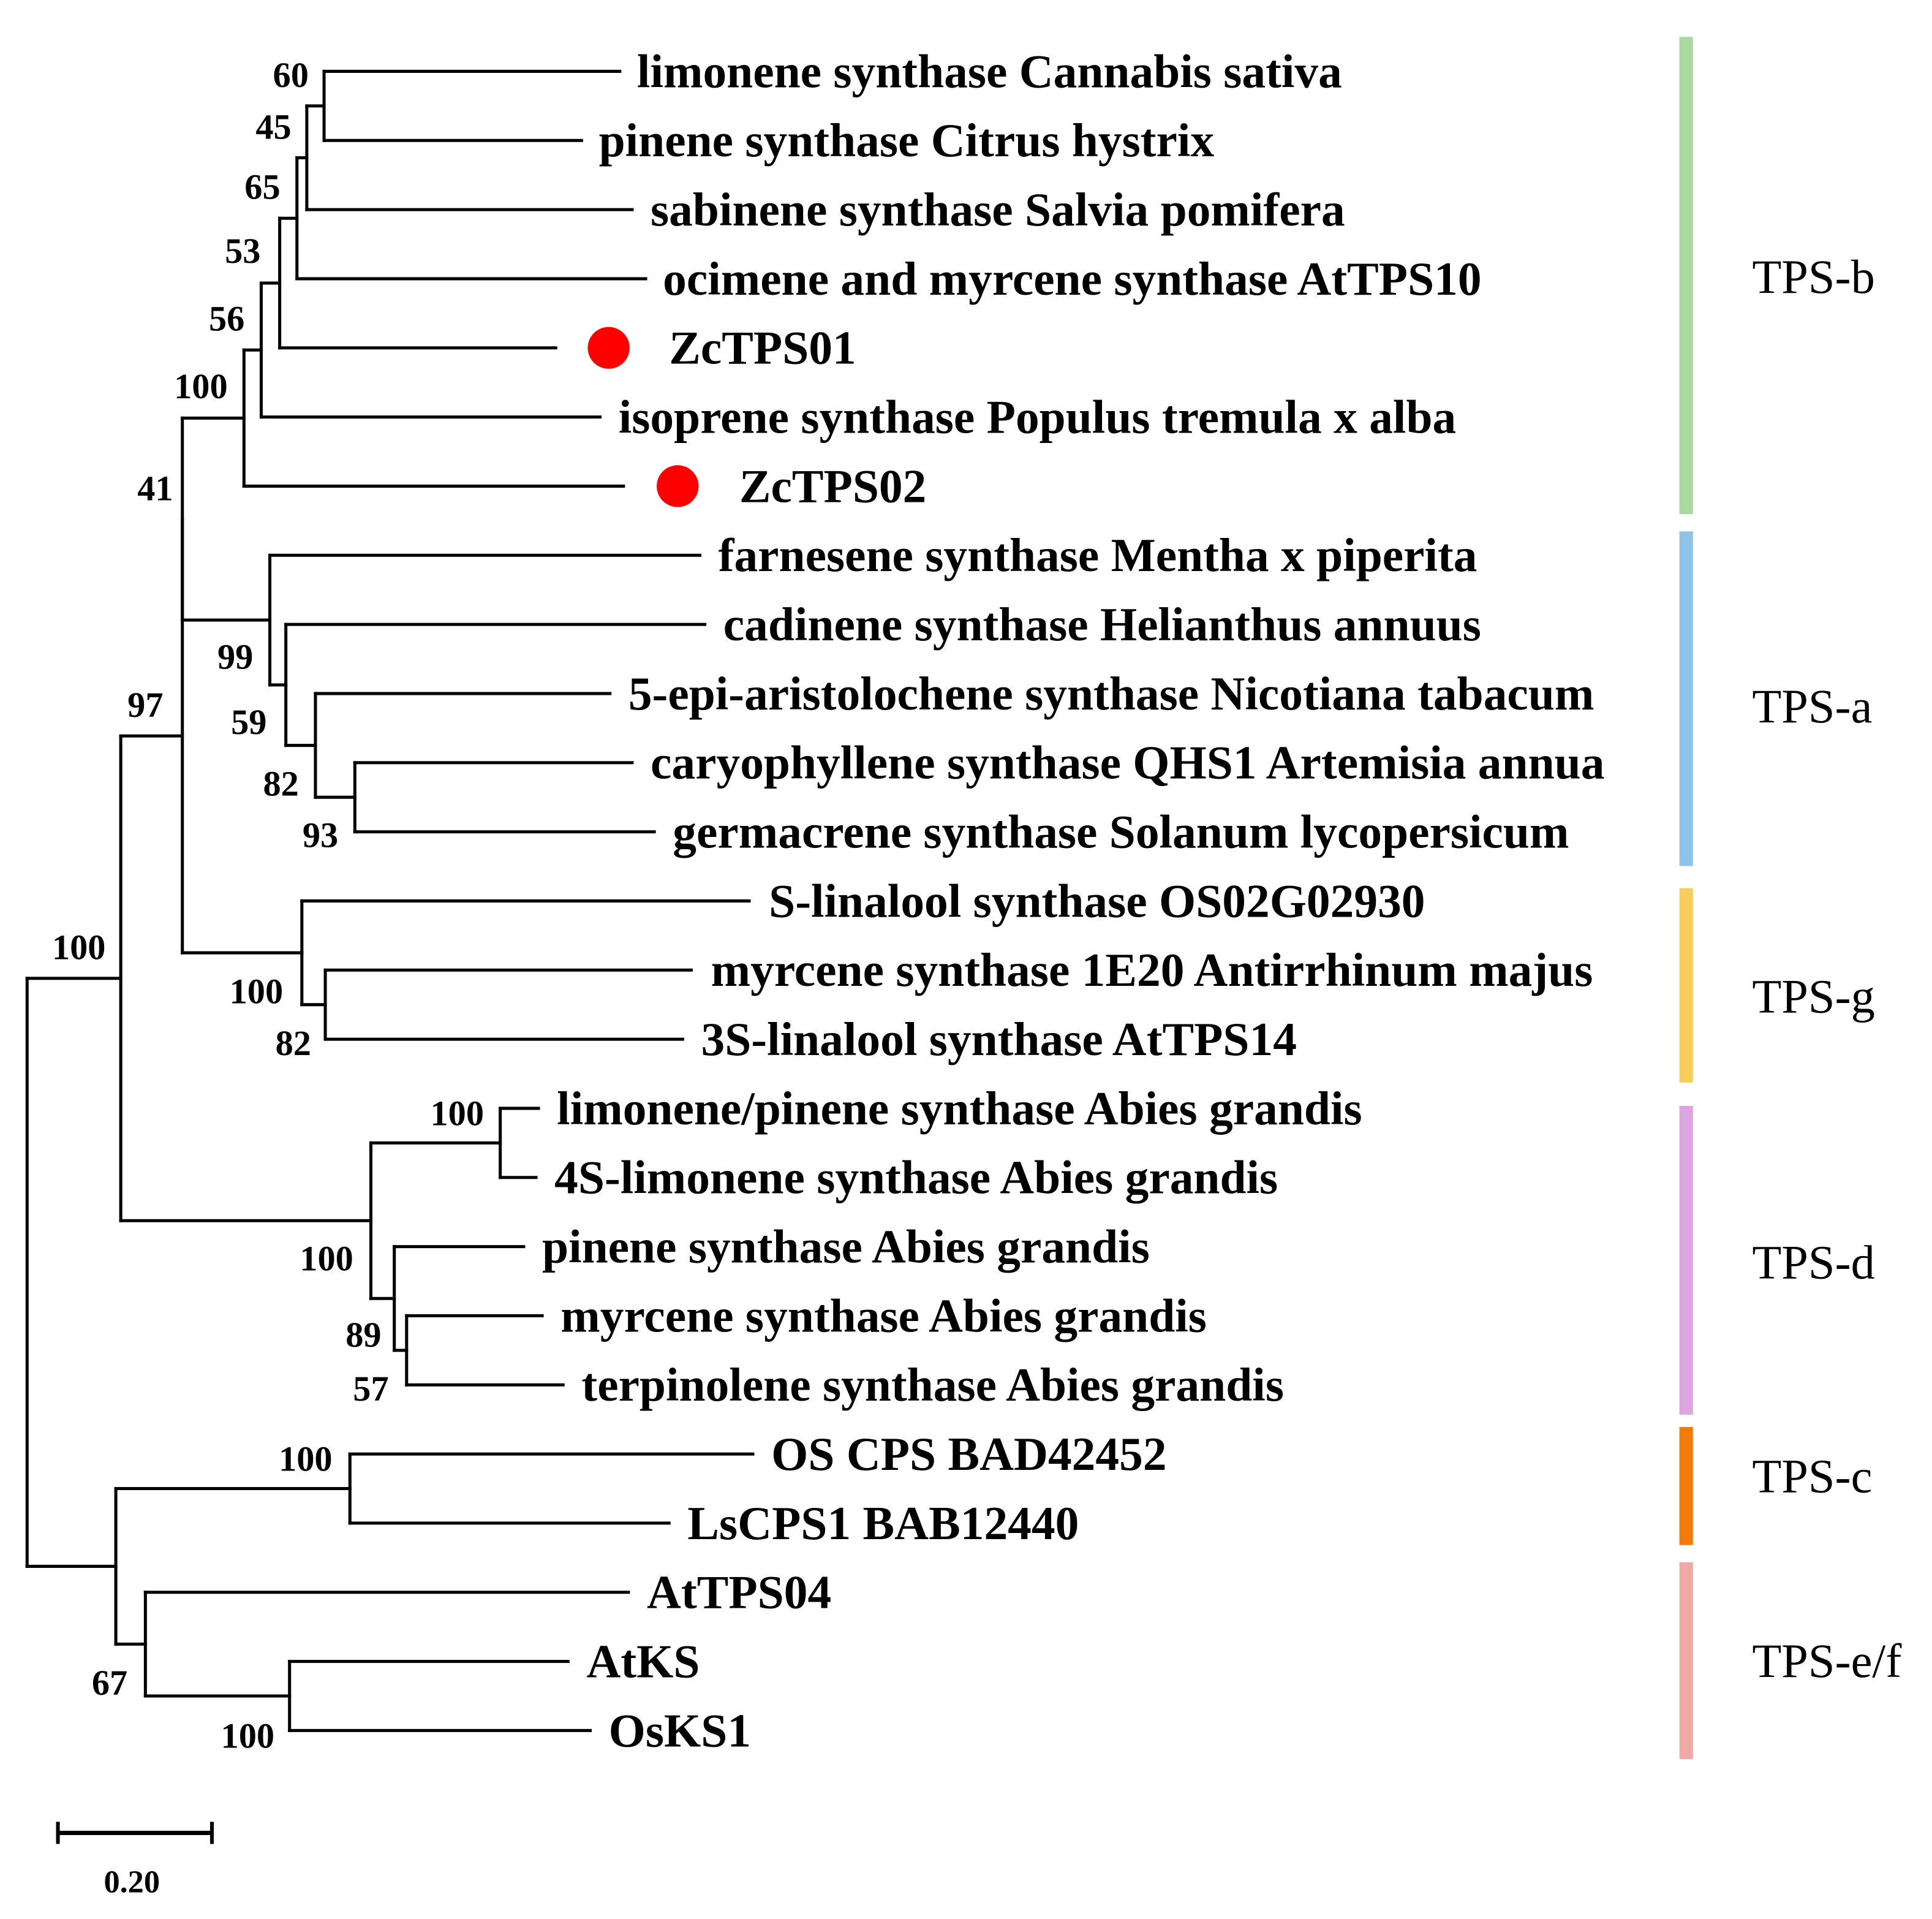 The image size is (1932, 1919). I want to click on clade-label: TPS-d, so click(1813, 1262).